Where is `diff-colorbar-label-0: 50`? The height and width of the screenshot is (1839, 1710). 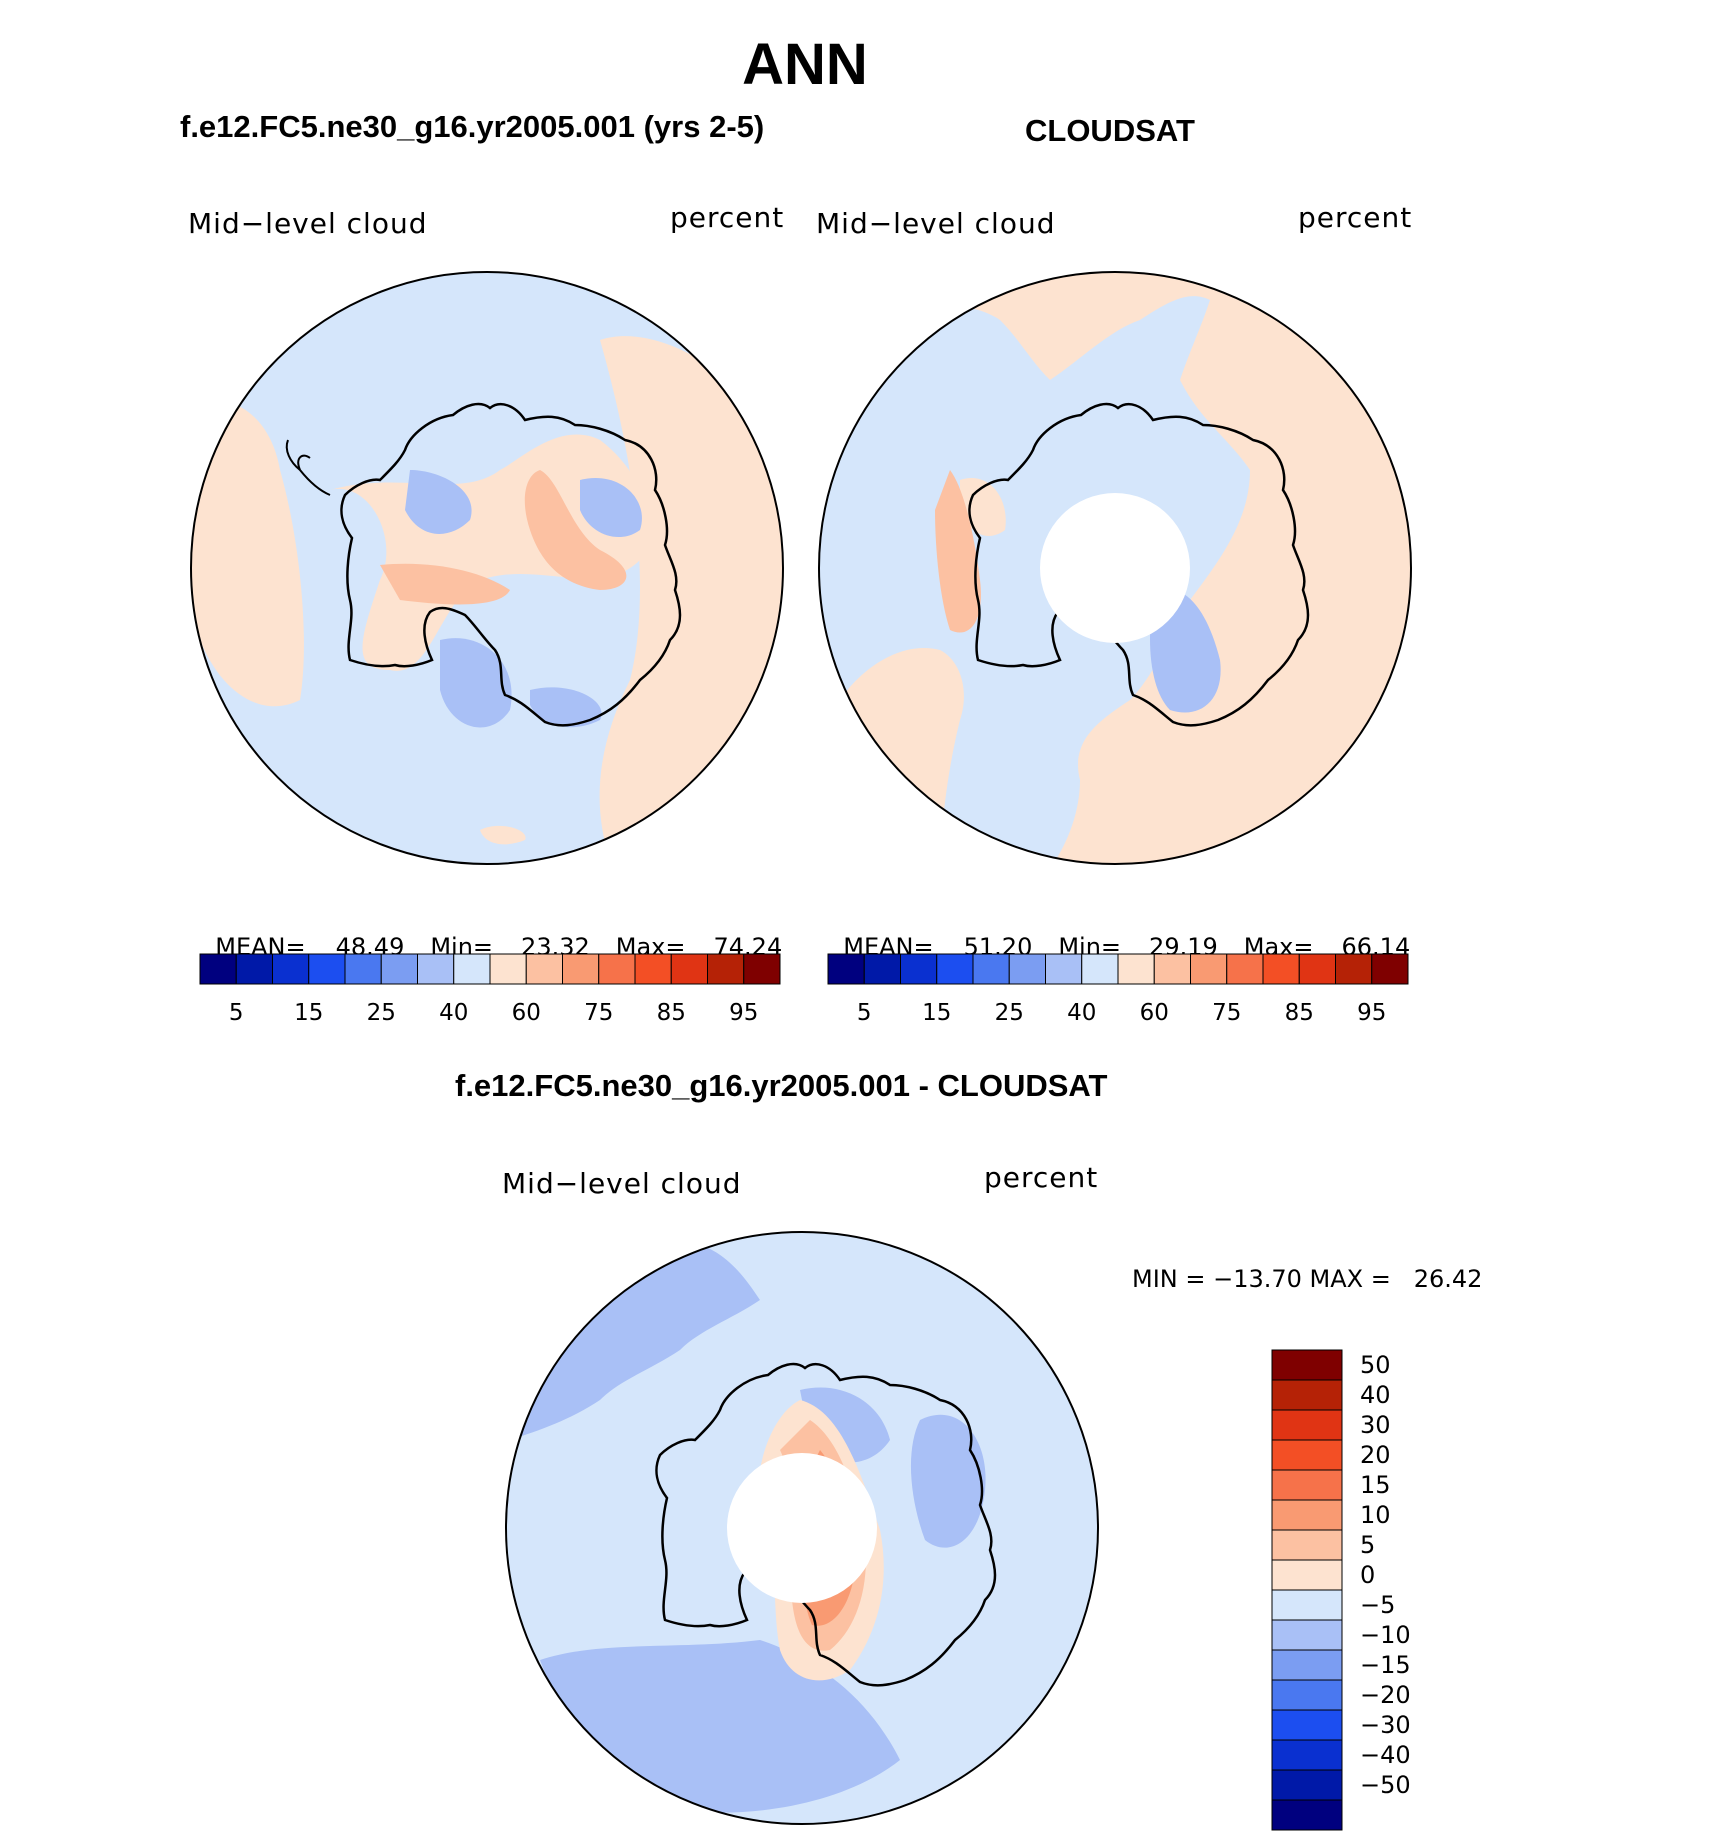
diff-colorbar-label-0: 50 is located at coordinates (1375, 1365).